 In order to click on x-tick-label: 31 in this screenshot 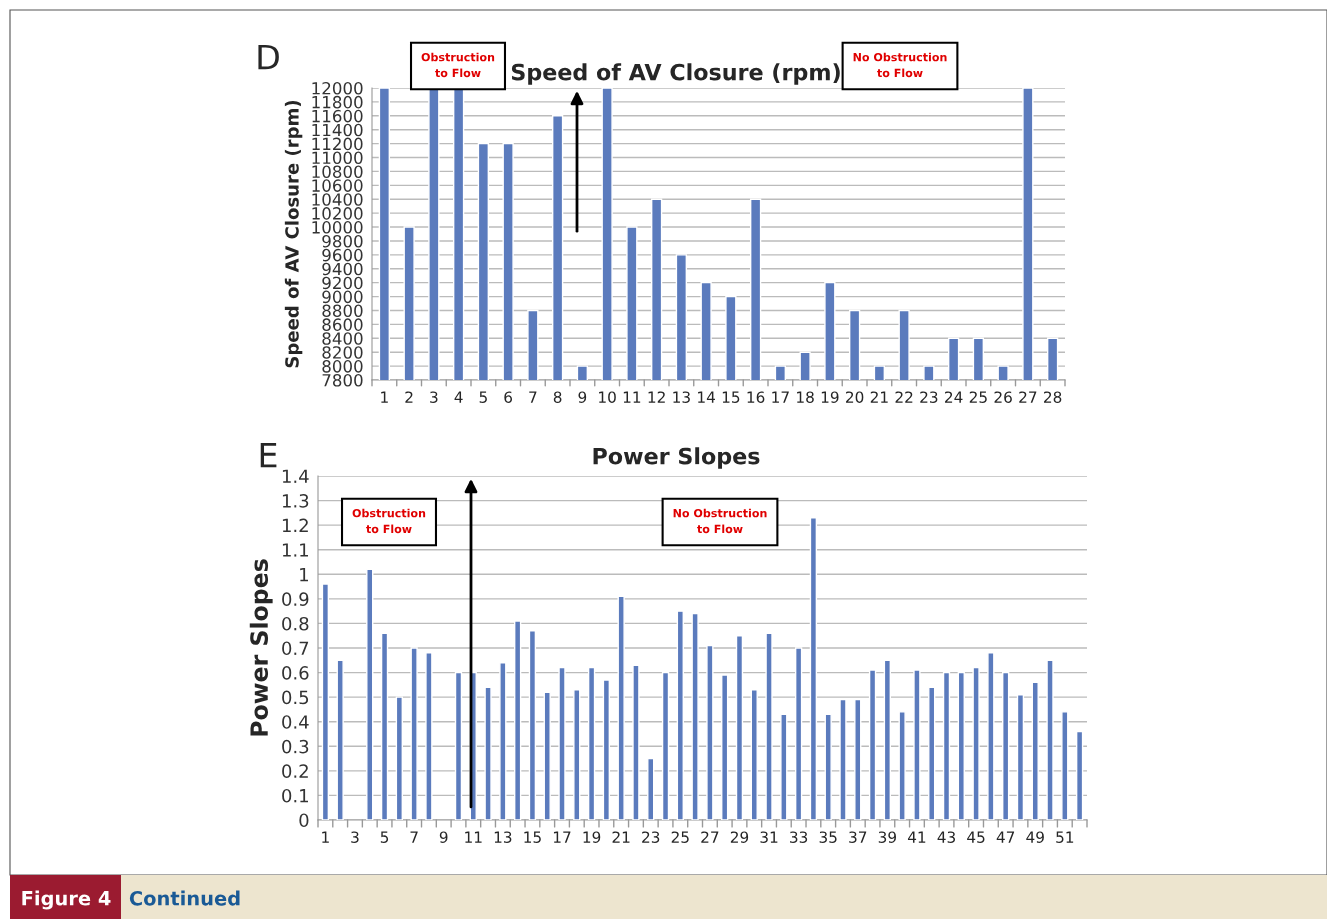, I will do `click(769, 837)`.